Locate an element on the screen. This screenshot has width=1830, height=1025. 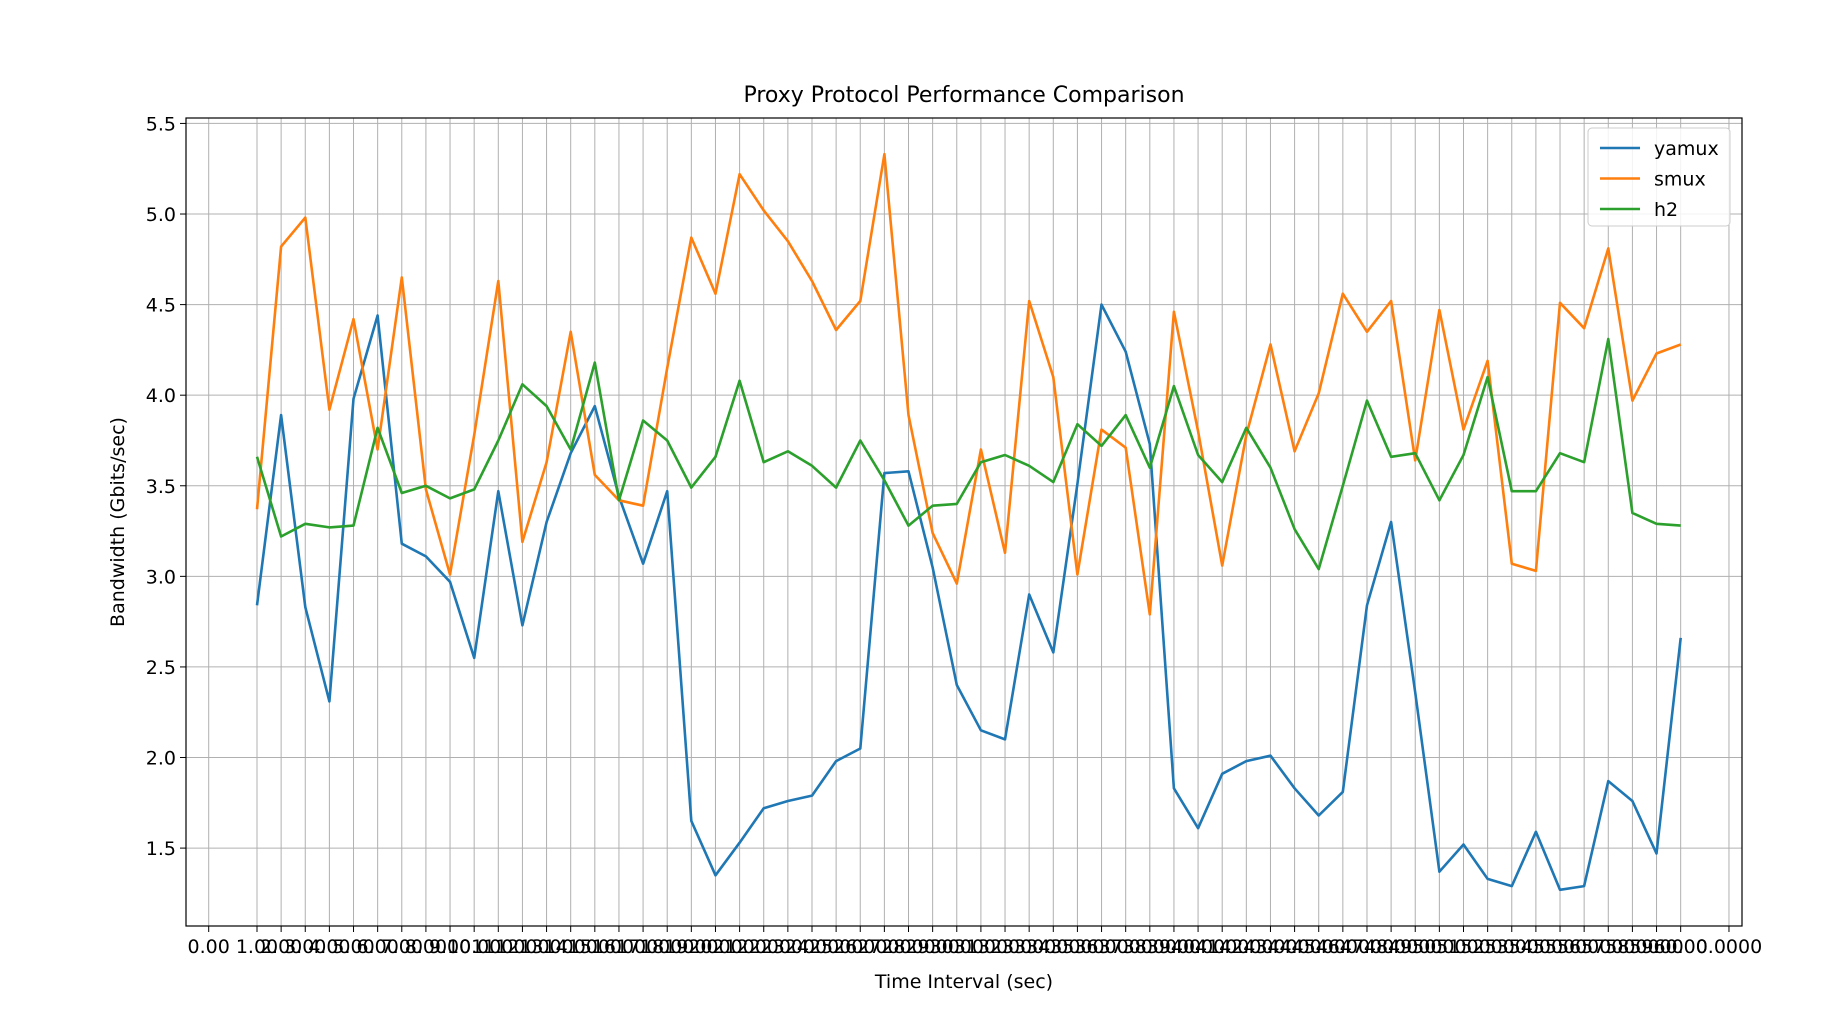
legend-label-yamux: yamux is located at coordinates (1686, 149).